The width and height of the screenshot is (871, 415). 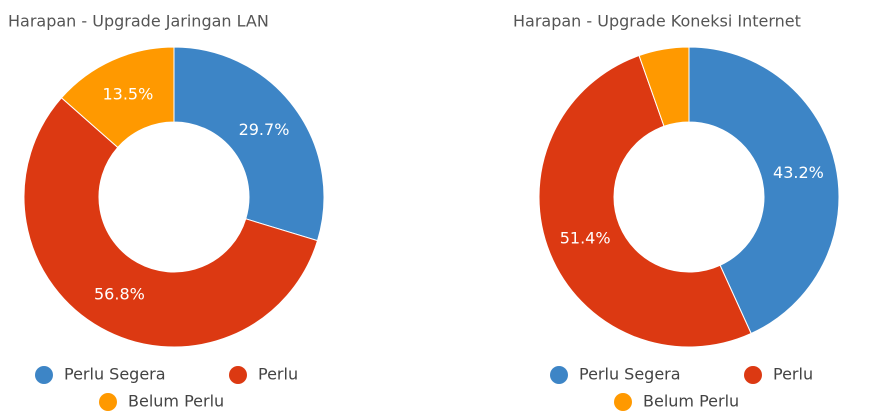 What do you see at coordinates (119, 293) in the screenshot?
I see `slice-label: 56.8%` at bounding box center [119, 293].